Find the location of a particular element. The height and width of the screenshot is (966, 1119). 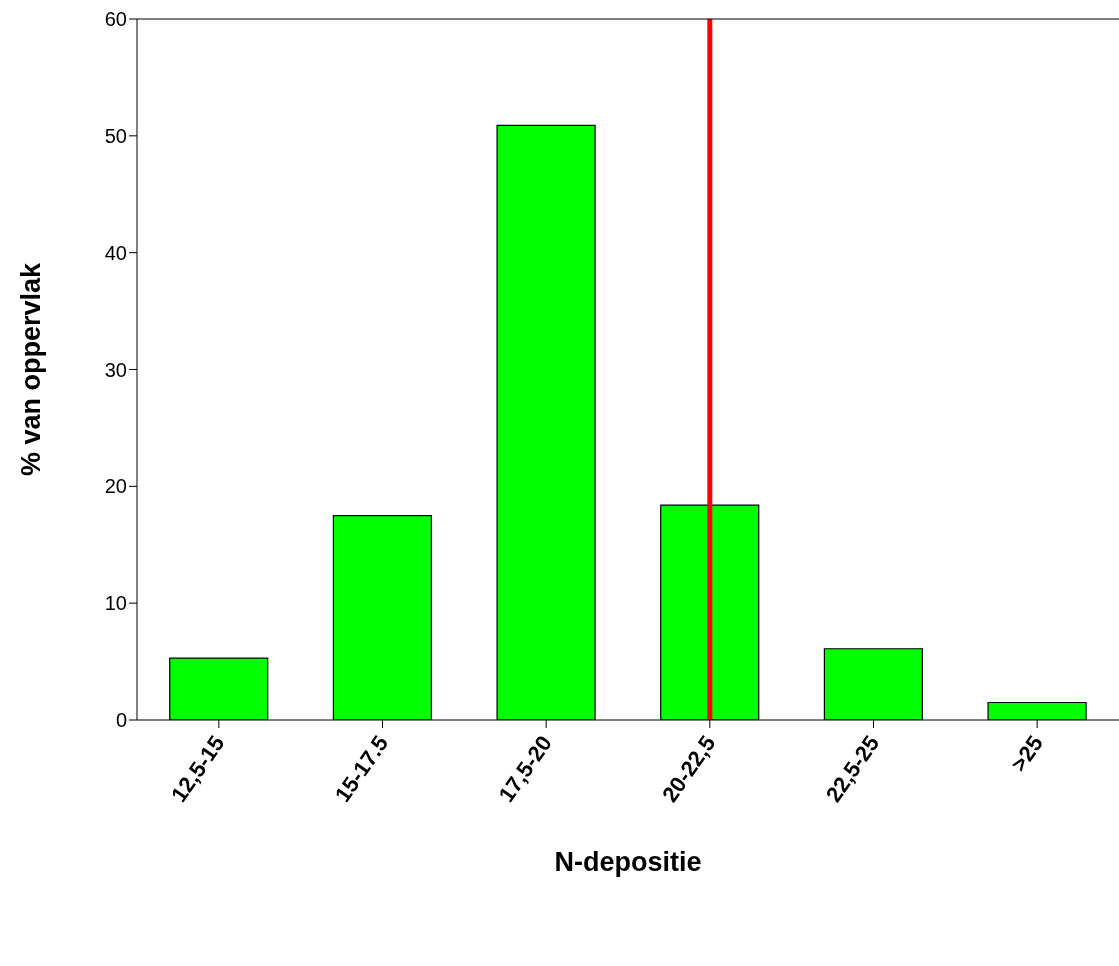

x-axis-title: N-depositie is located at coordinates (628, 862).